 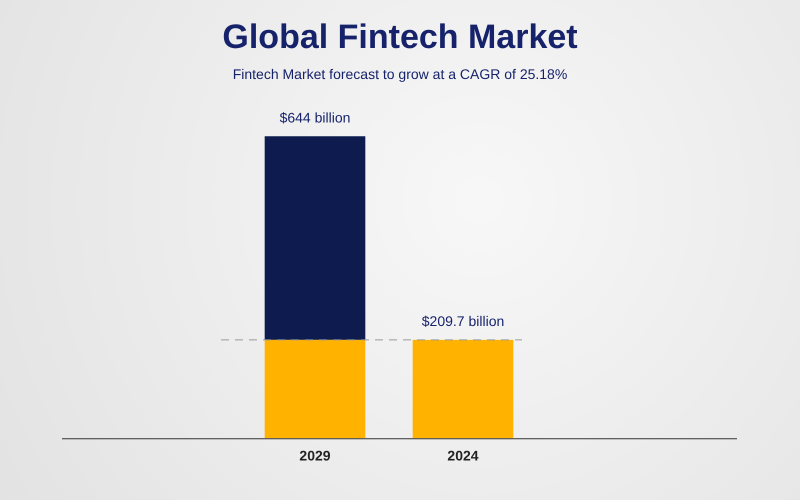 What do you see at coordinates (400, 37) in the screenshot?
I see `chart-title: Global Fintech Market` at bounding box center [400, 37].